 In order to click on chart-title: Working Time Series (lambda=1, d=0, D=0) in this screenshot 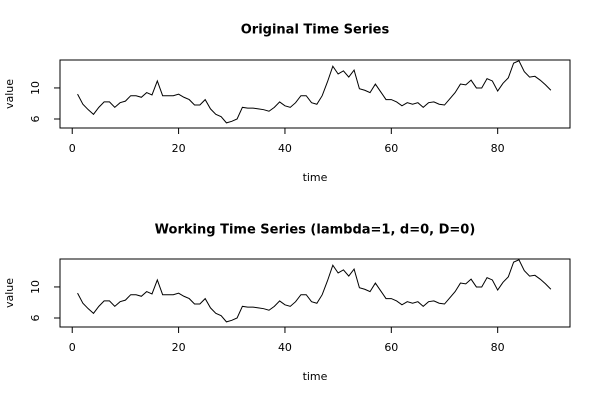, I will do `click(315, 230)`.